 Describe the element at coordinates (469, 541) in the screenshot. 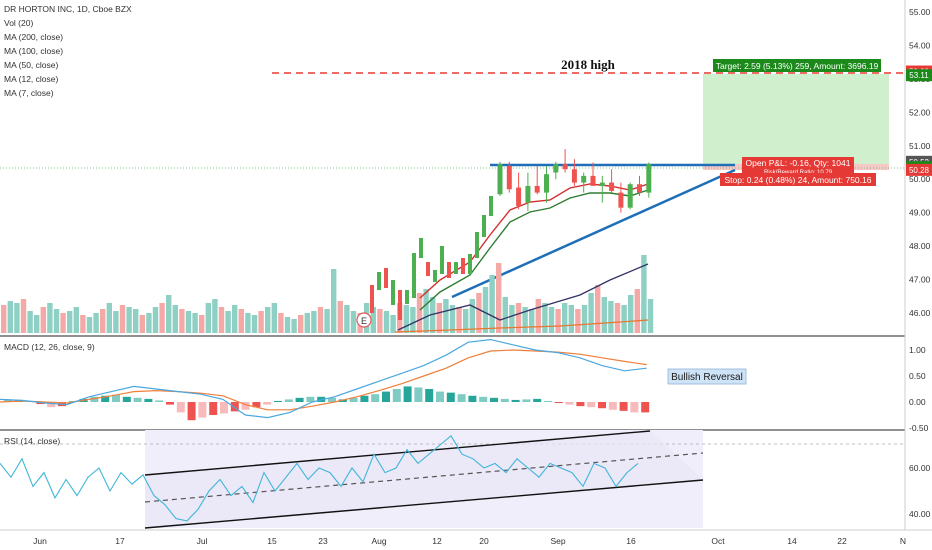

I see `time-axis: Jun 17 Jul 15 23 Aug 12 20 Sep 16 Oct 14 22 N` at that location.